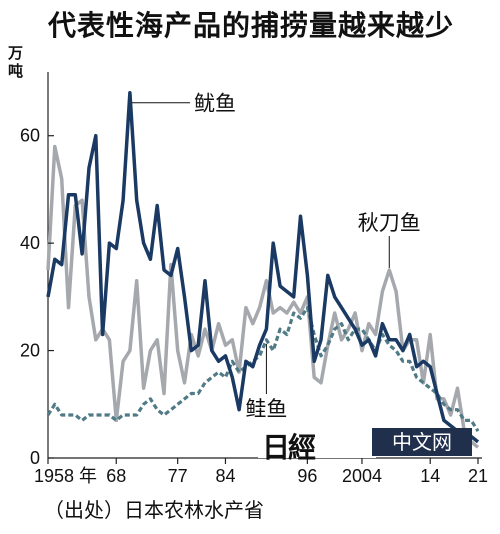  Describe the element at coordinates (317, 441) in the screenshot. I see `watermark-background` at that location.